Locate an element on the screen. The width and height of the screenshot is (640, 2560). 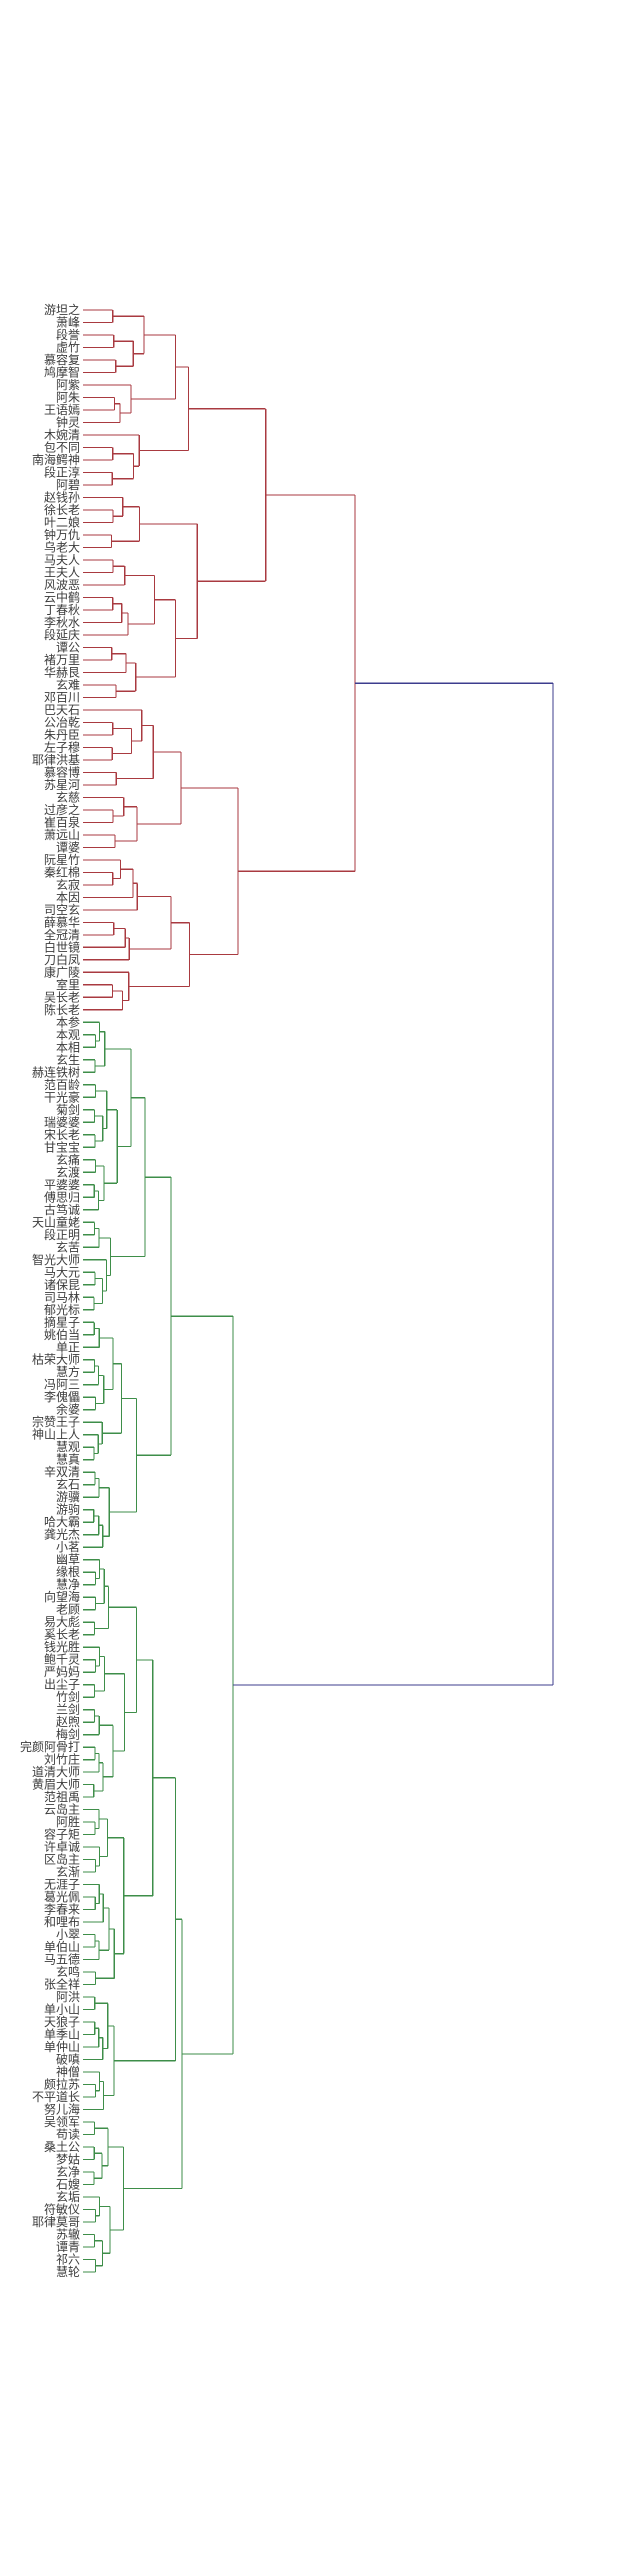
leaf-label: 邓百川 is located at coordinates (62, 697).